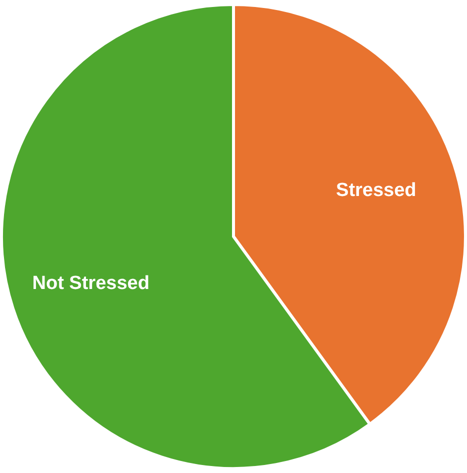 The width and height of the screenshot is (467, 473). What do you see at coordinates (376, 191) in the screenshot?
I see `slice-label: Stressed` at bounding box center [376, 191].